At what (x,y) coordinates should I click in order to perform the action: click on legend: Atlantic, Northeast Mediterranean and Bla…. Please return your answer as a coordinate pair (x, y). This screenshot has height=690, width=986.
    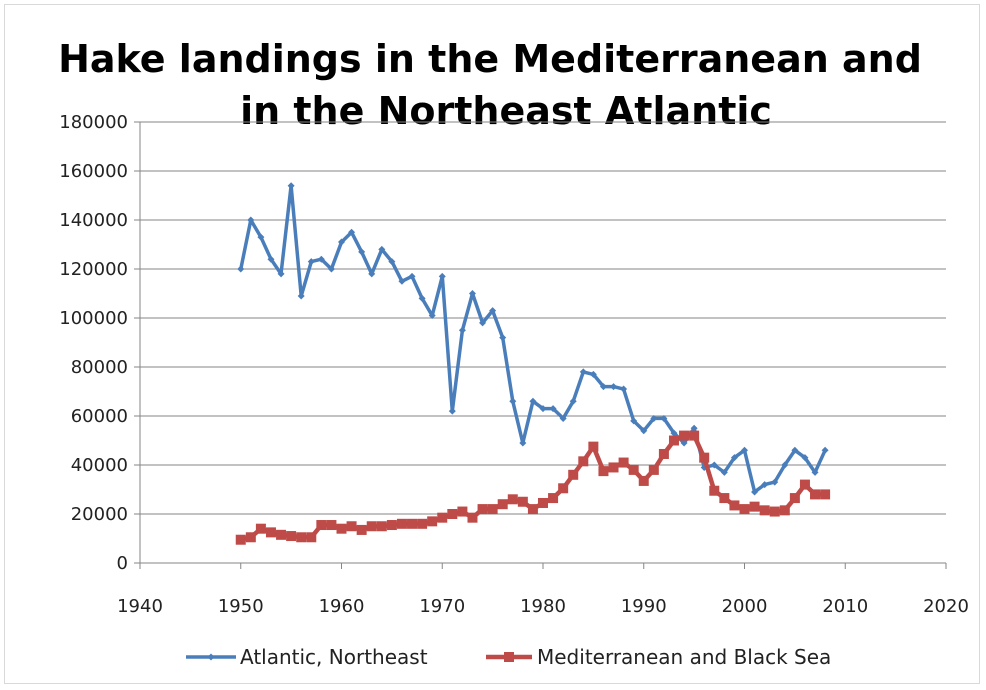
    Looking at the image, I should click on (508, 657).